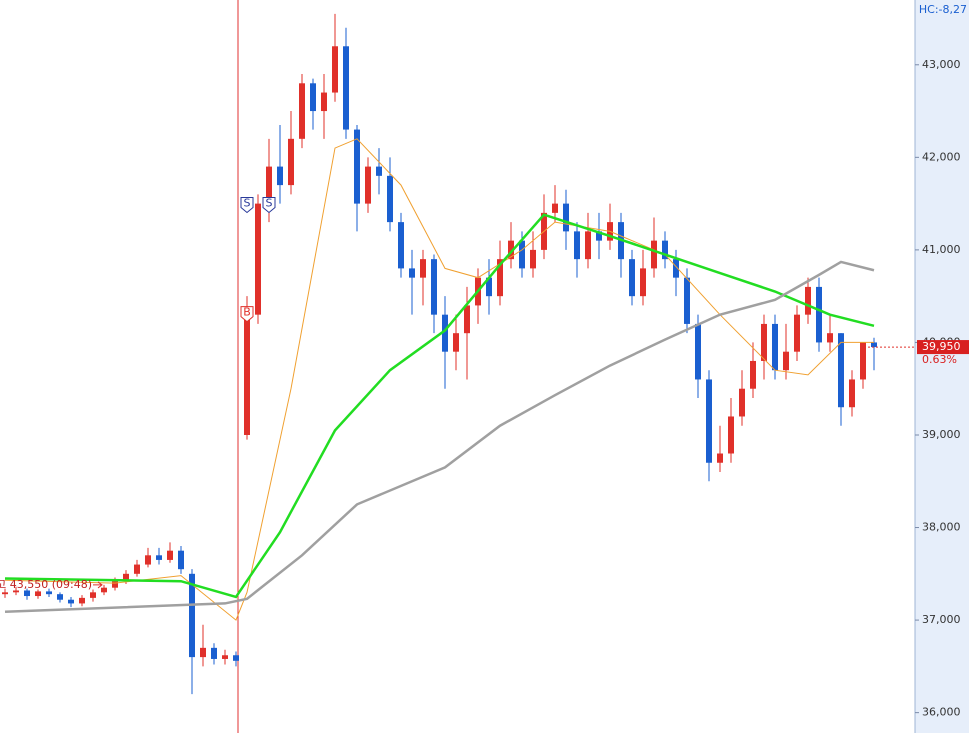  What do you see at coordinates (943, 9) in the screenshot?
I see `hc-label: HC:-8,27` at bounding box center [943, 9].